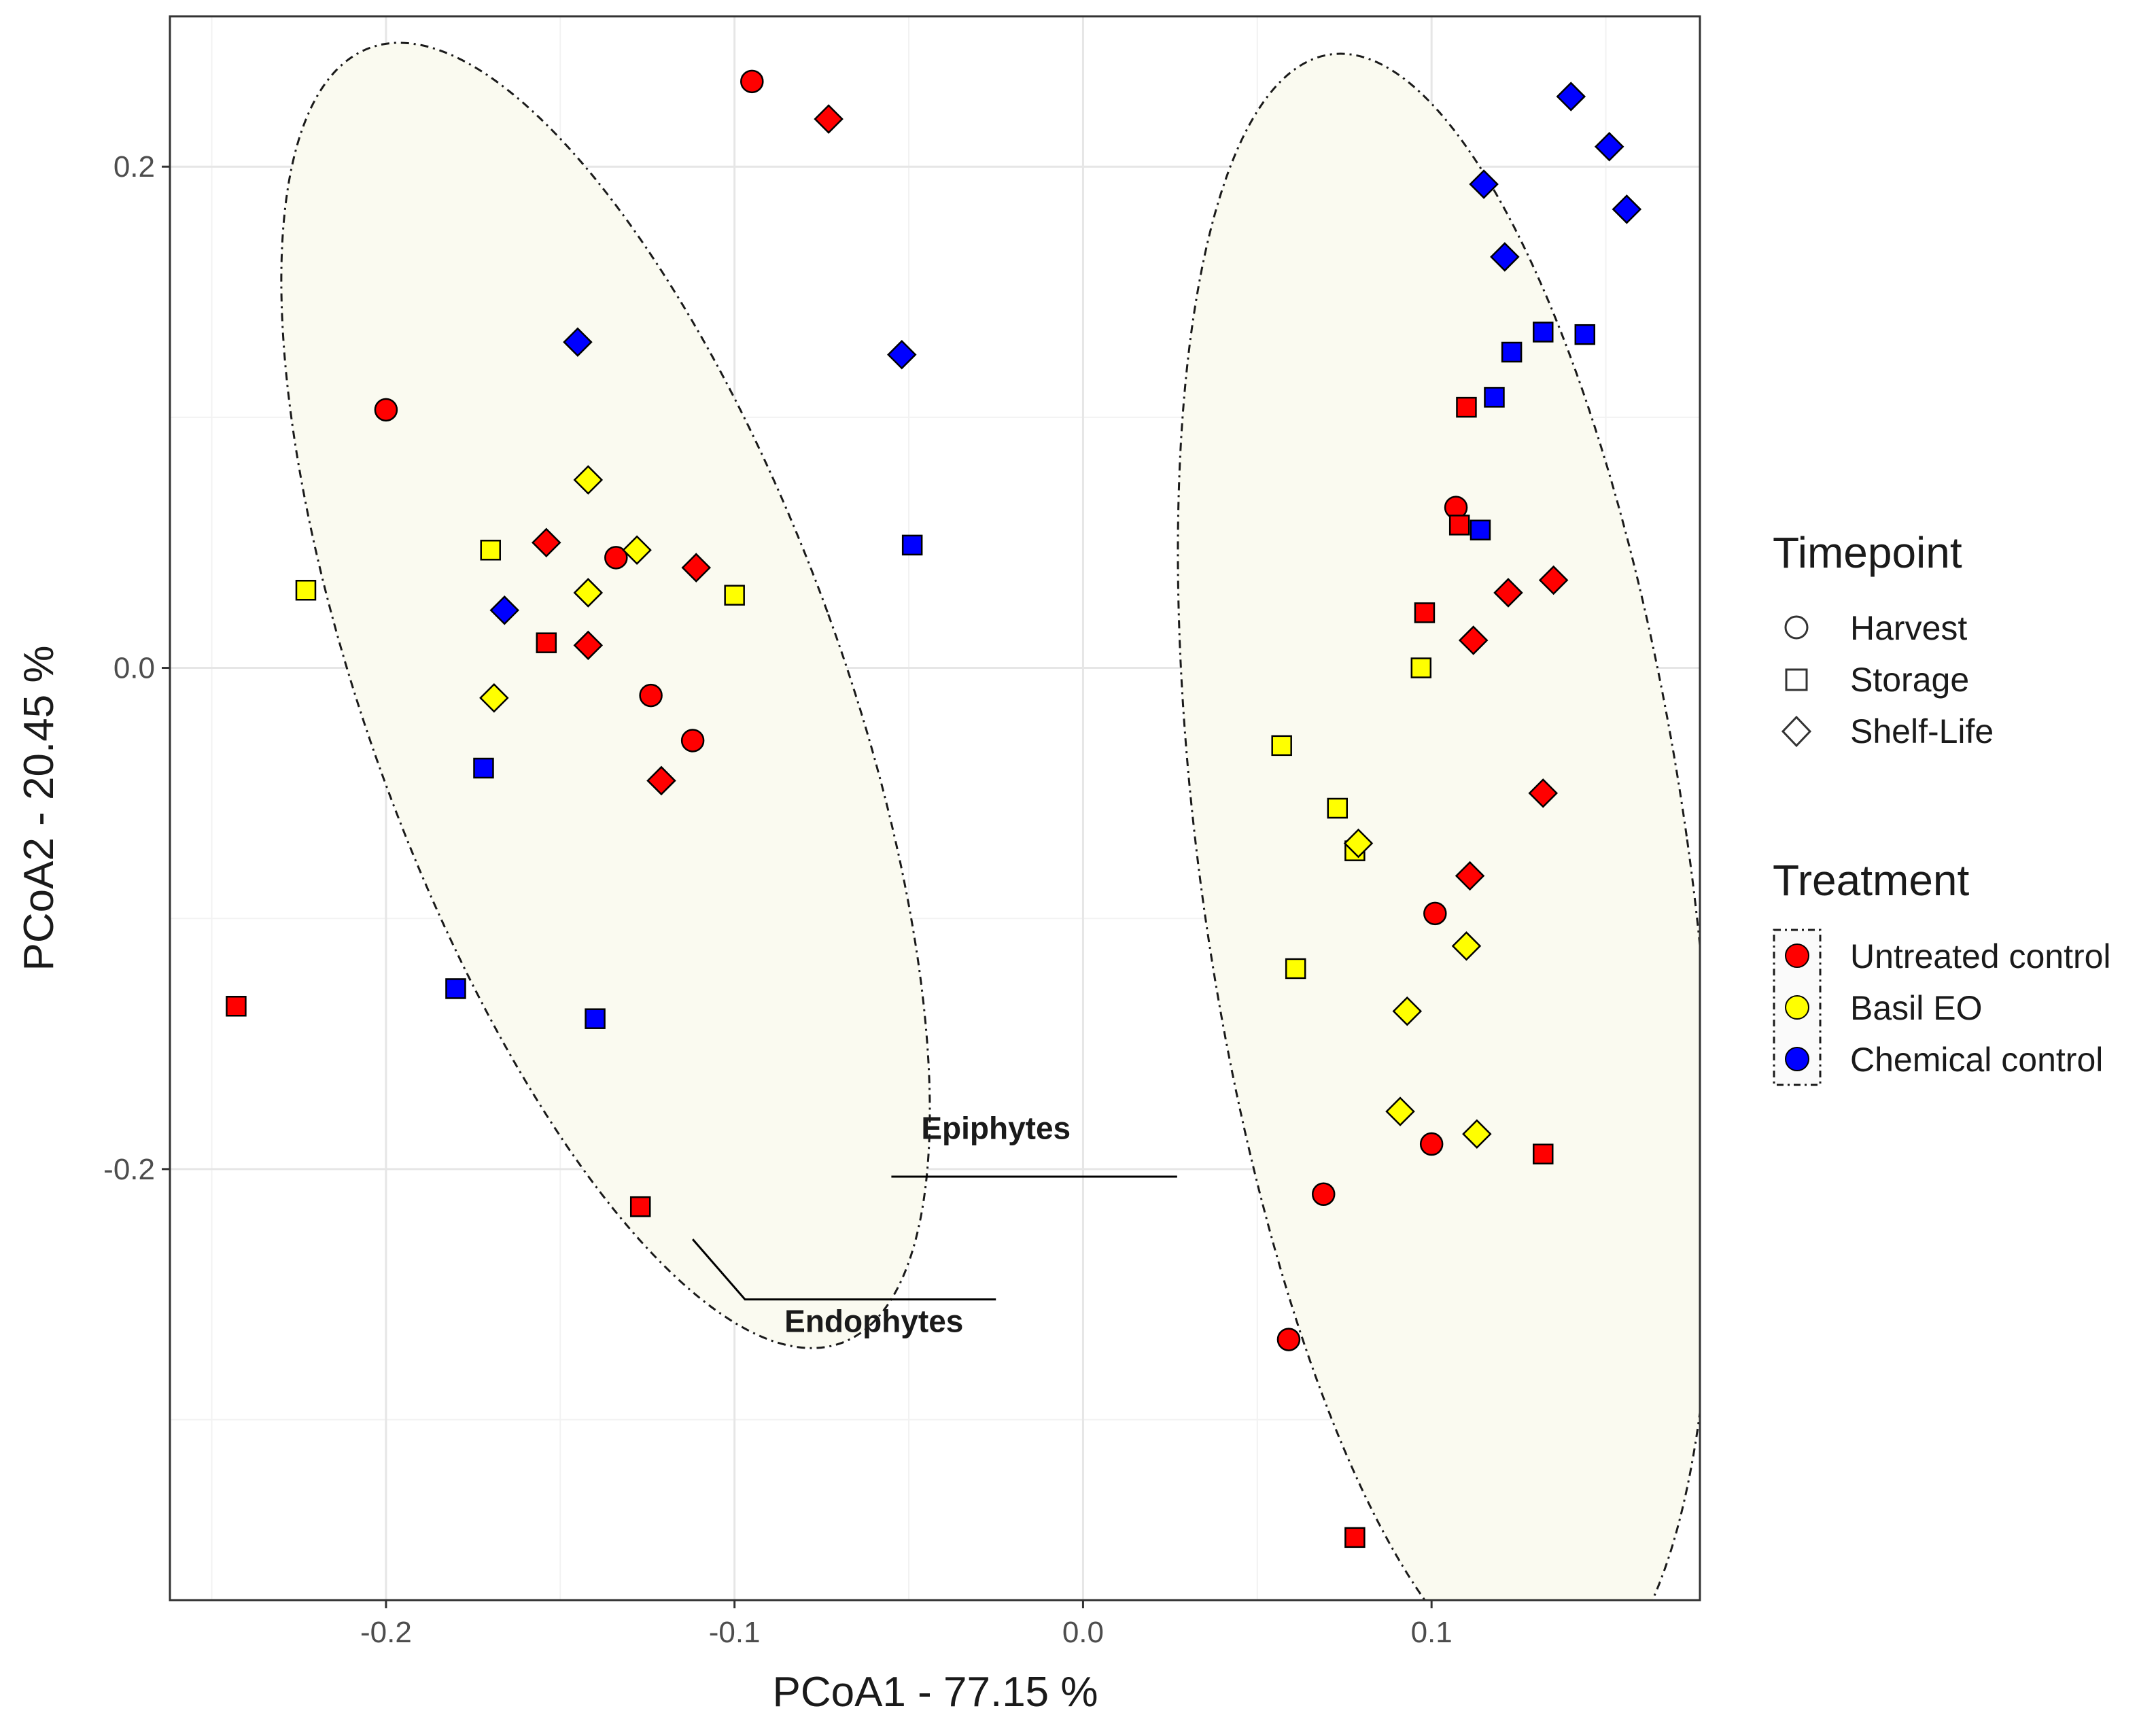 The height and width of the screenshot is (1732, 2156). What do you see at coordinates (1976, 1060) in the screenshot?
I see `legend-chemical-control-label: Chemical control` at bounding box center [1976, 1060].